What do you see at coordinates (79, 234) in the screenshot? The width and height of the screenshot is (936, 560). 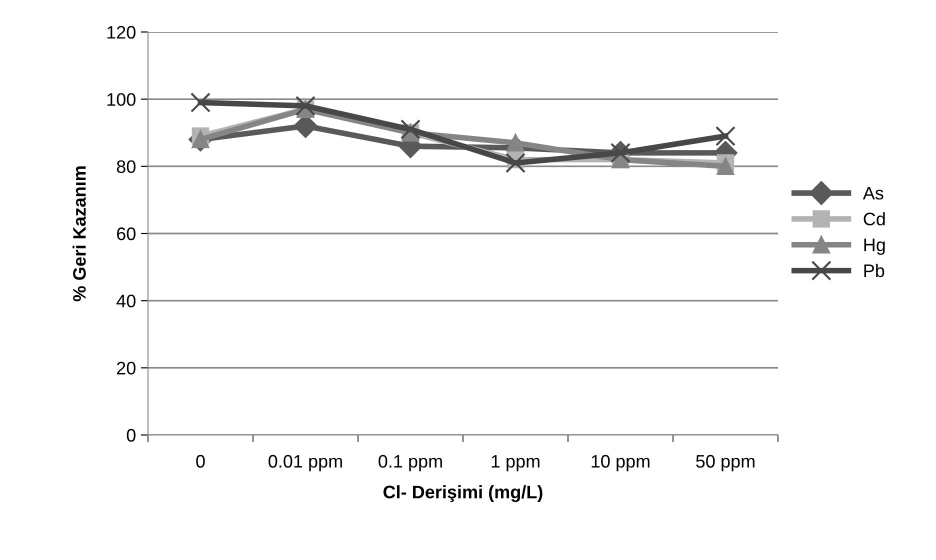 I see `y-axis-title: % Geri Kazanım` at bounding box center [79, 234].